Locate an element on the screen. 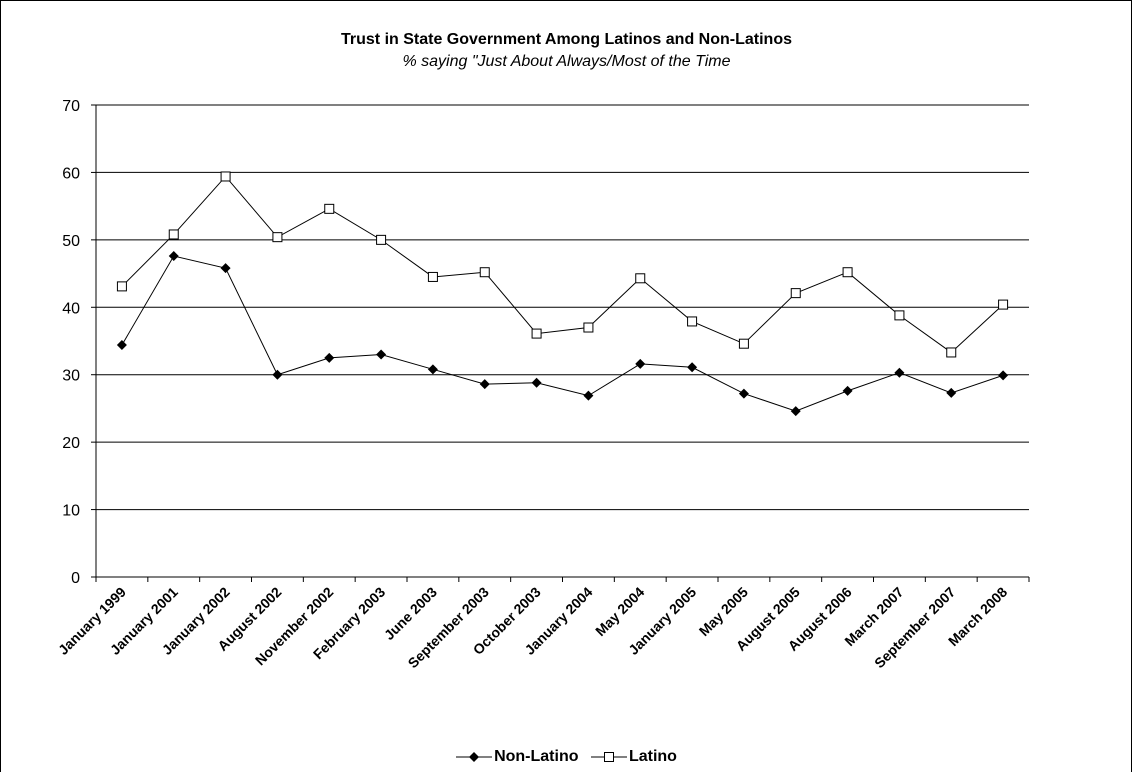  y-tick-label: 10 is located at coordinates (71, 511).